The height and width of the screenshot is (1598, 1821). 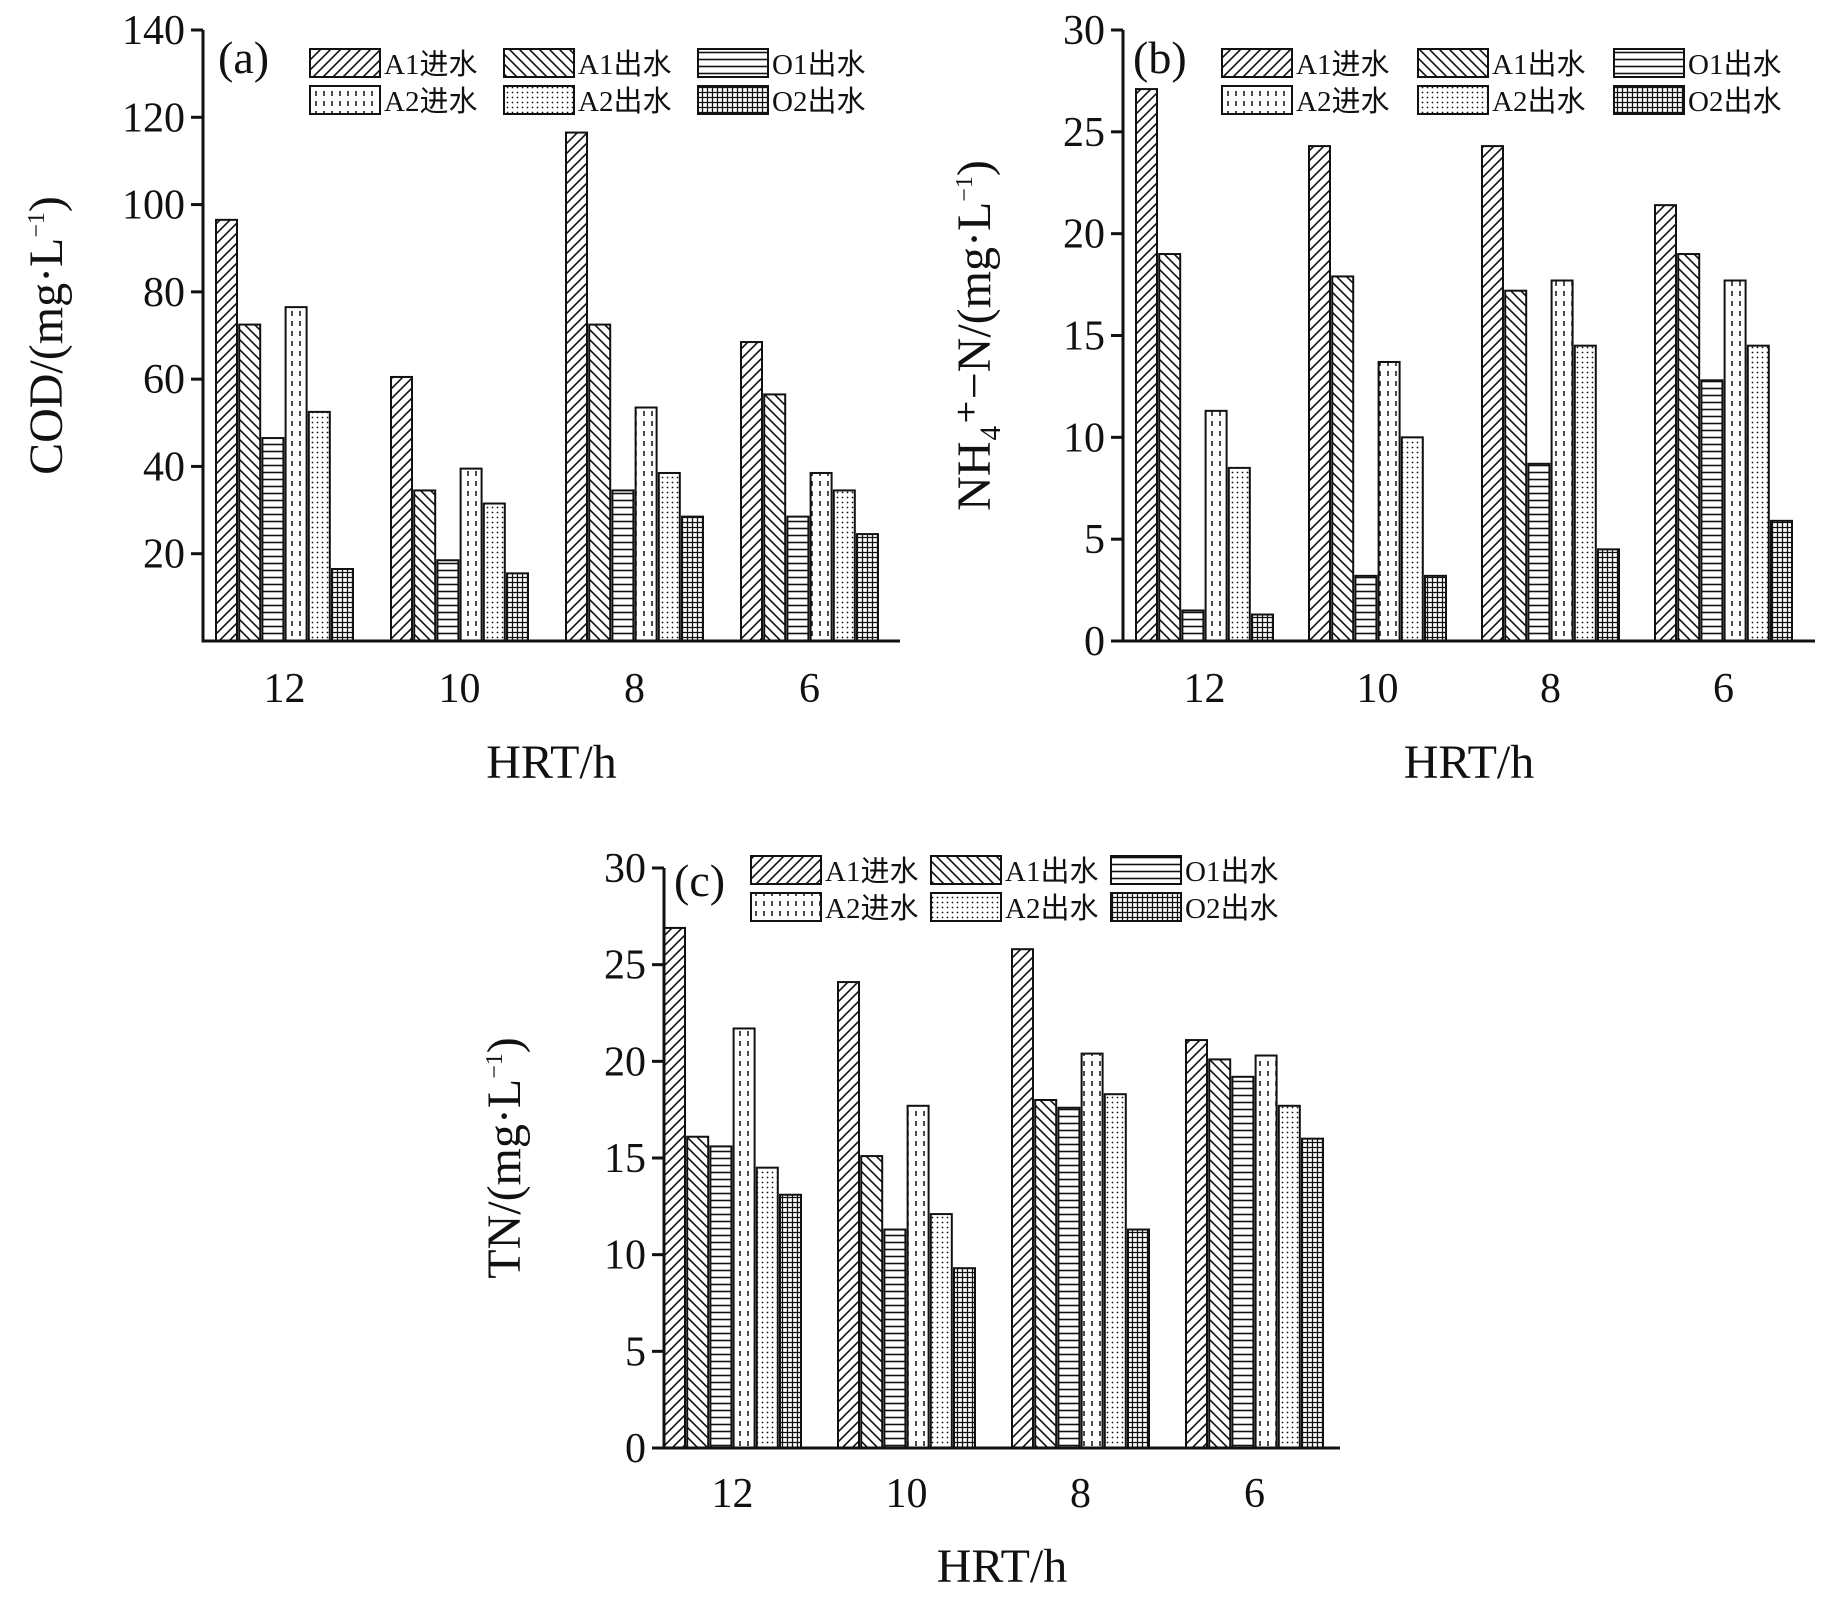 I want to click on y-tick-label: 15, so click(x=625, y=1159).